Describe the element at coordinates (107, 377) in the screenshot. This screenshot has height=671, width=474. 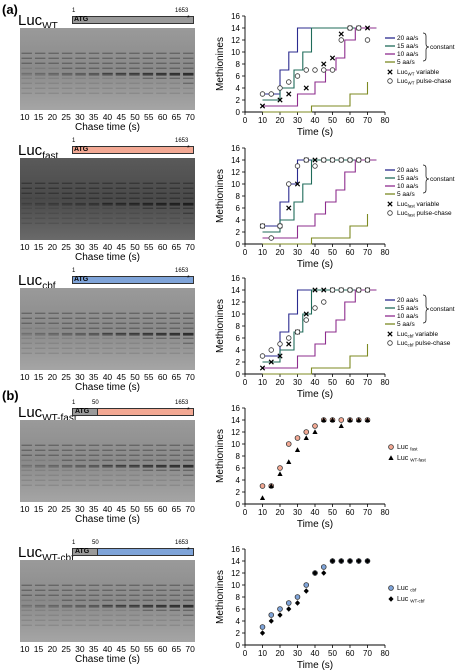
I see `lane-label: 40` at that location.